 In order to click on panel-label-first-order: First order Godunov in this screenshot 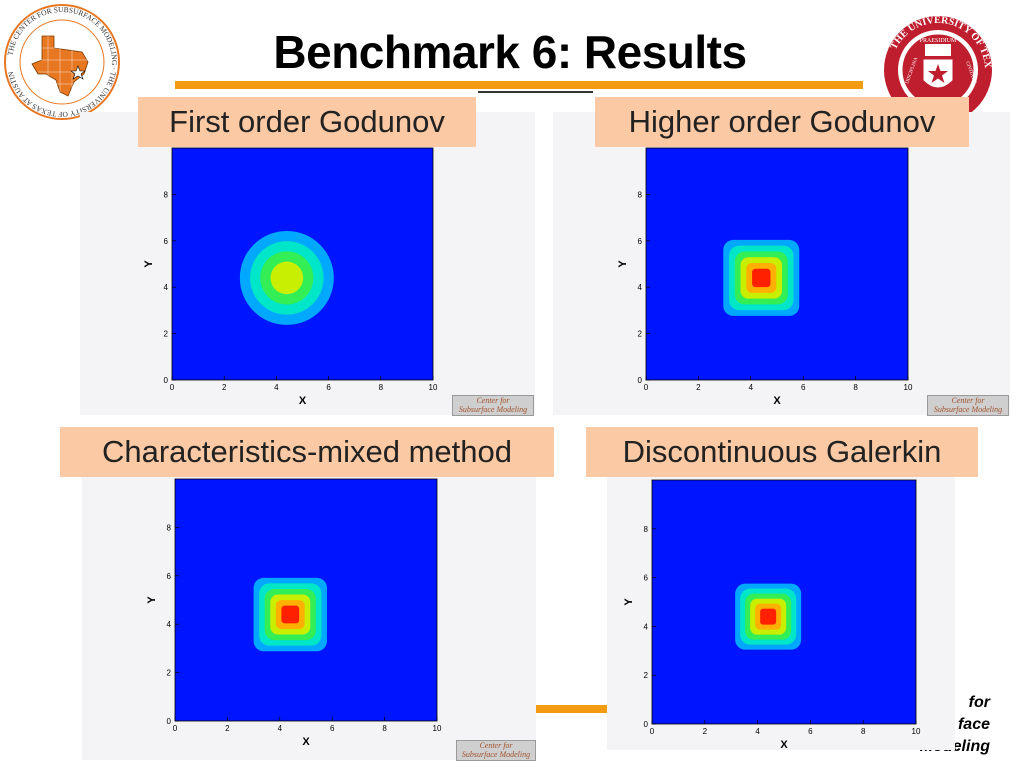, I will do `click(307, 122)`.